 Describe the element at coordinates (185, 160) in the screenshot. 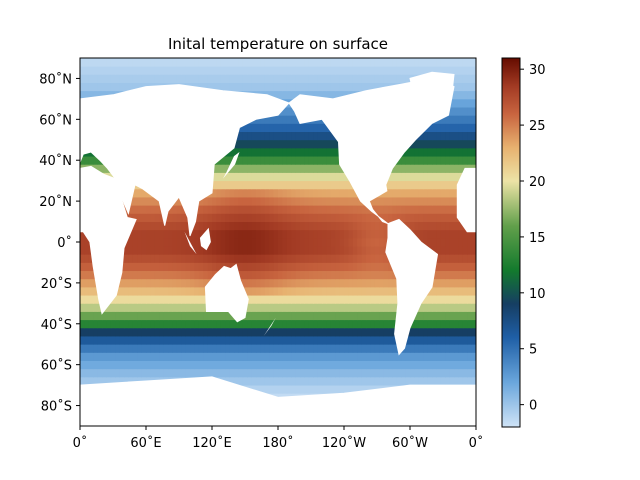

I see `land-eurasia` at that location.